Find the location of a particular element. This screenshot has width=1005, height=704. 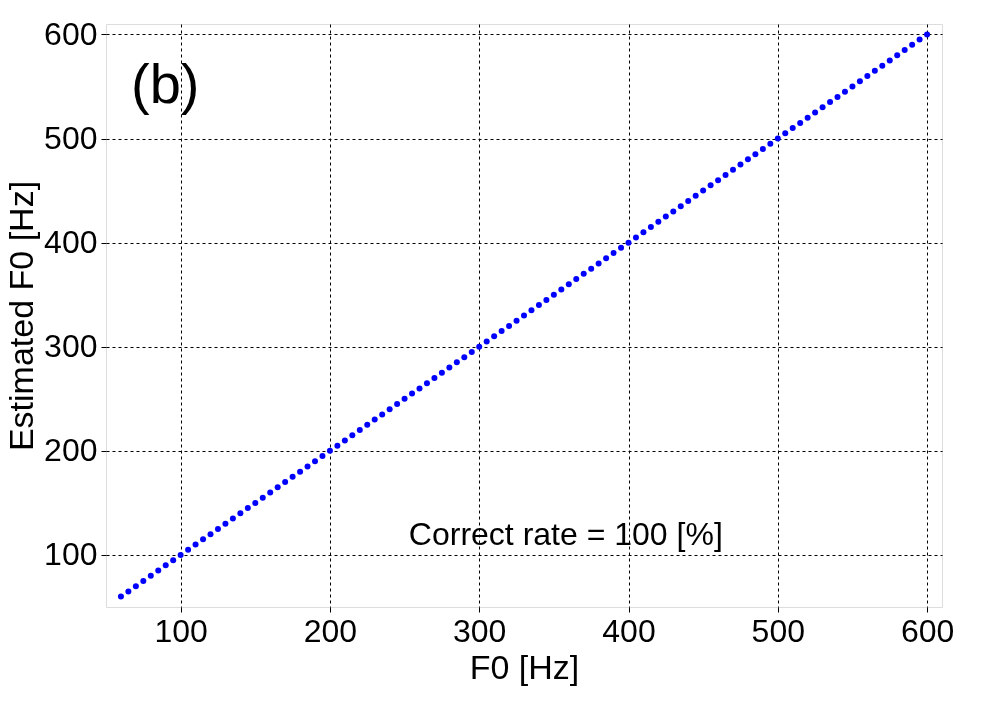

annotation: Correct rate = 100 [%] is located at coordinates (565, 533).